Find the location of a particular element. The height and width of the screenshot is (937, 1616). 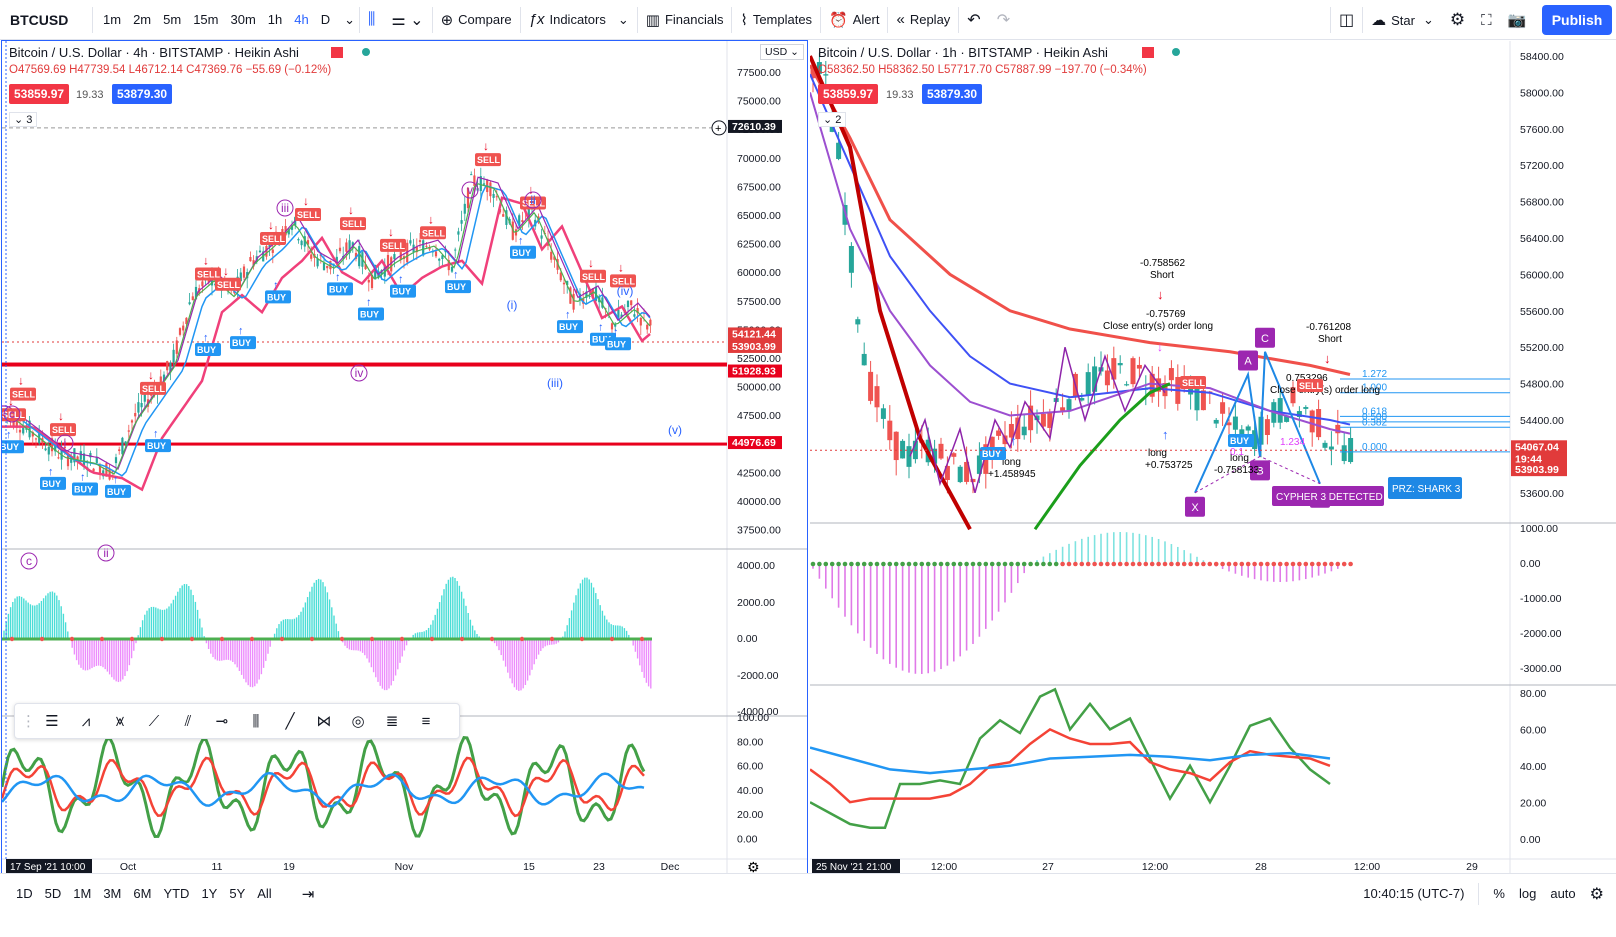

interval-5m: 5m is located at coordinates (172, 19).